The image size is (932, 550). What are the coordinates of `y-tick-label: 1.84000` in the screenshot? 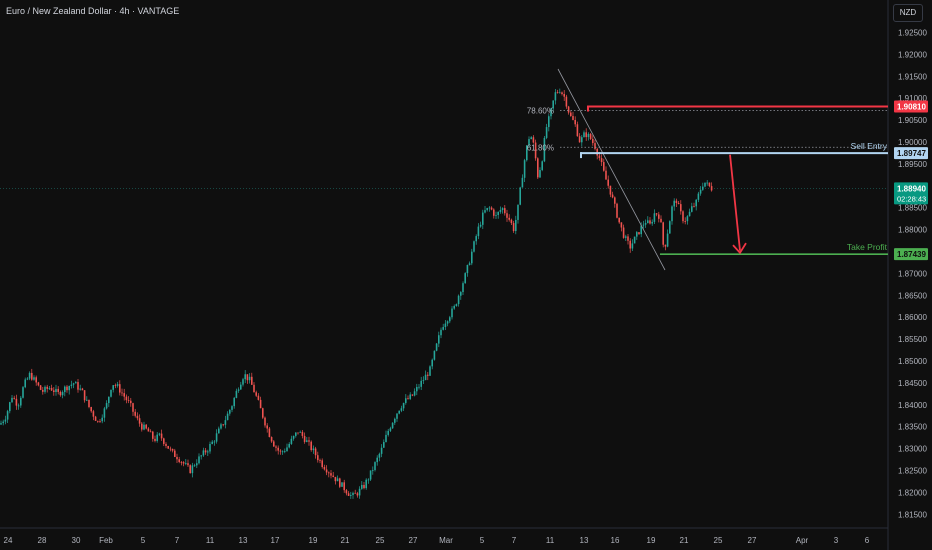 It's located at (912, 405).